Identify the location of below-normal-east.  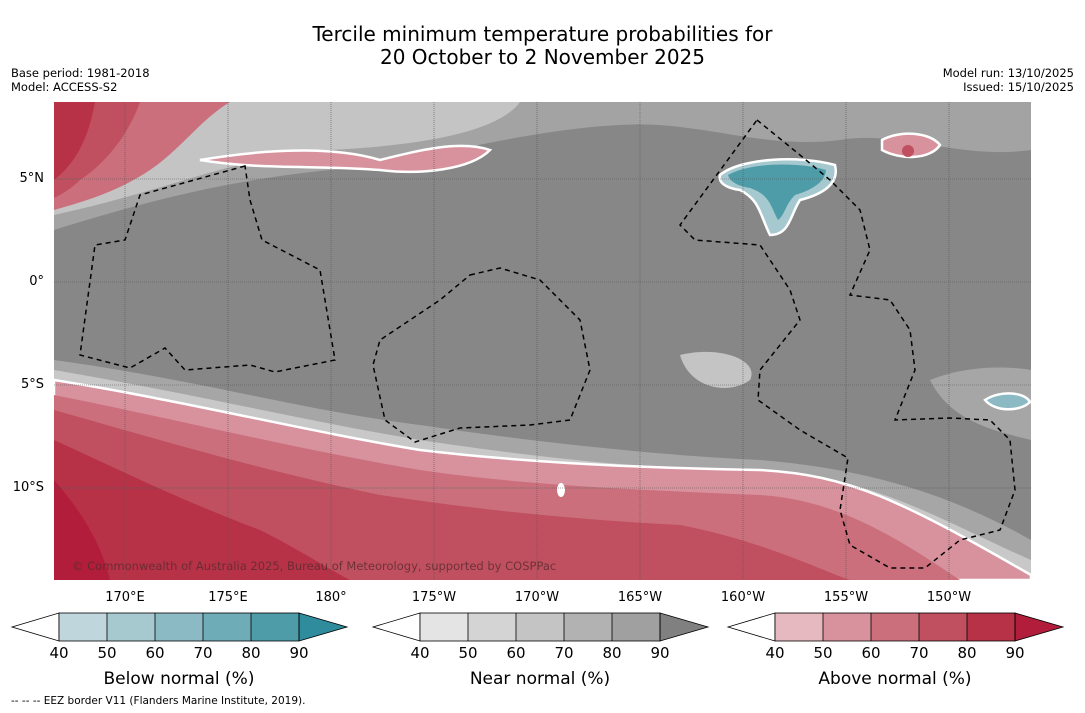
(1007, 401).